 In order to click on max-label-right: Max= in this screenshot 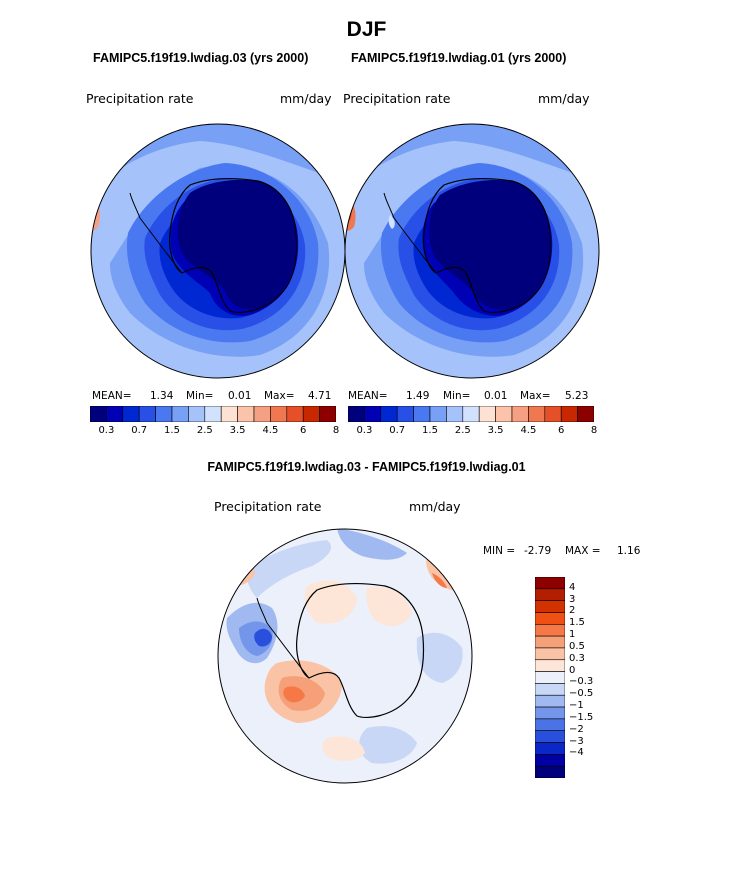, I will do `click(535, 396)`.